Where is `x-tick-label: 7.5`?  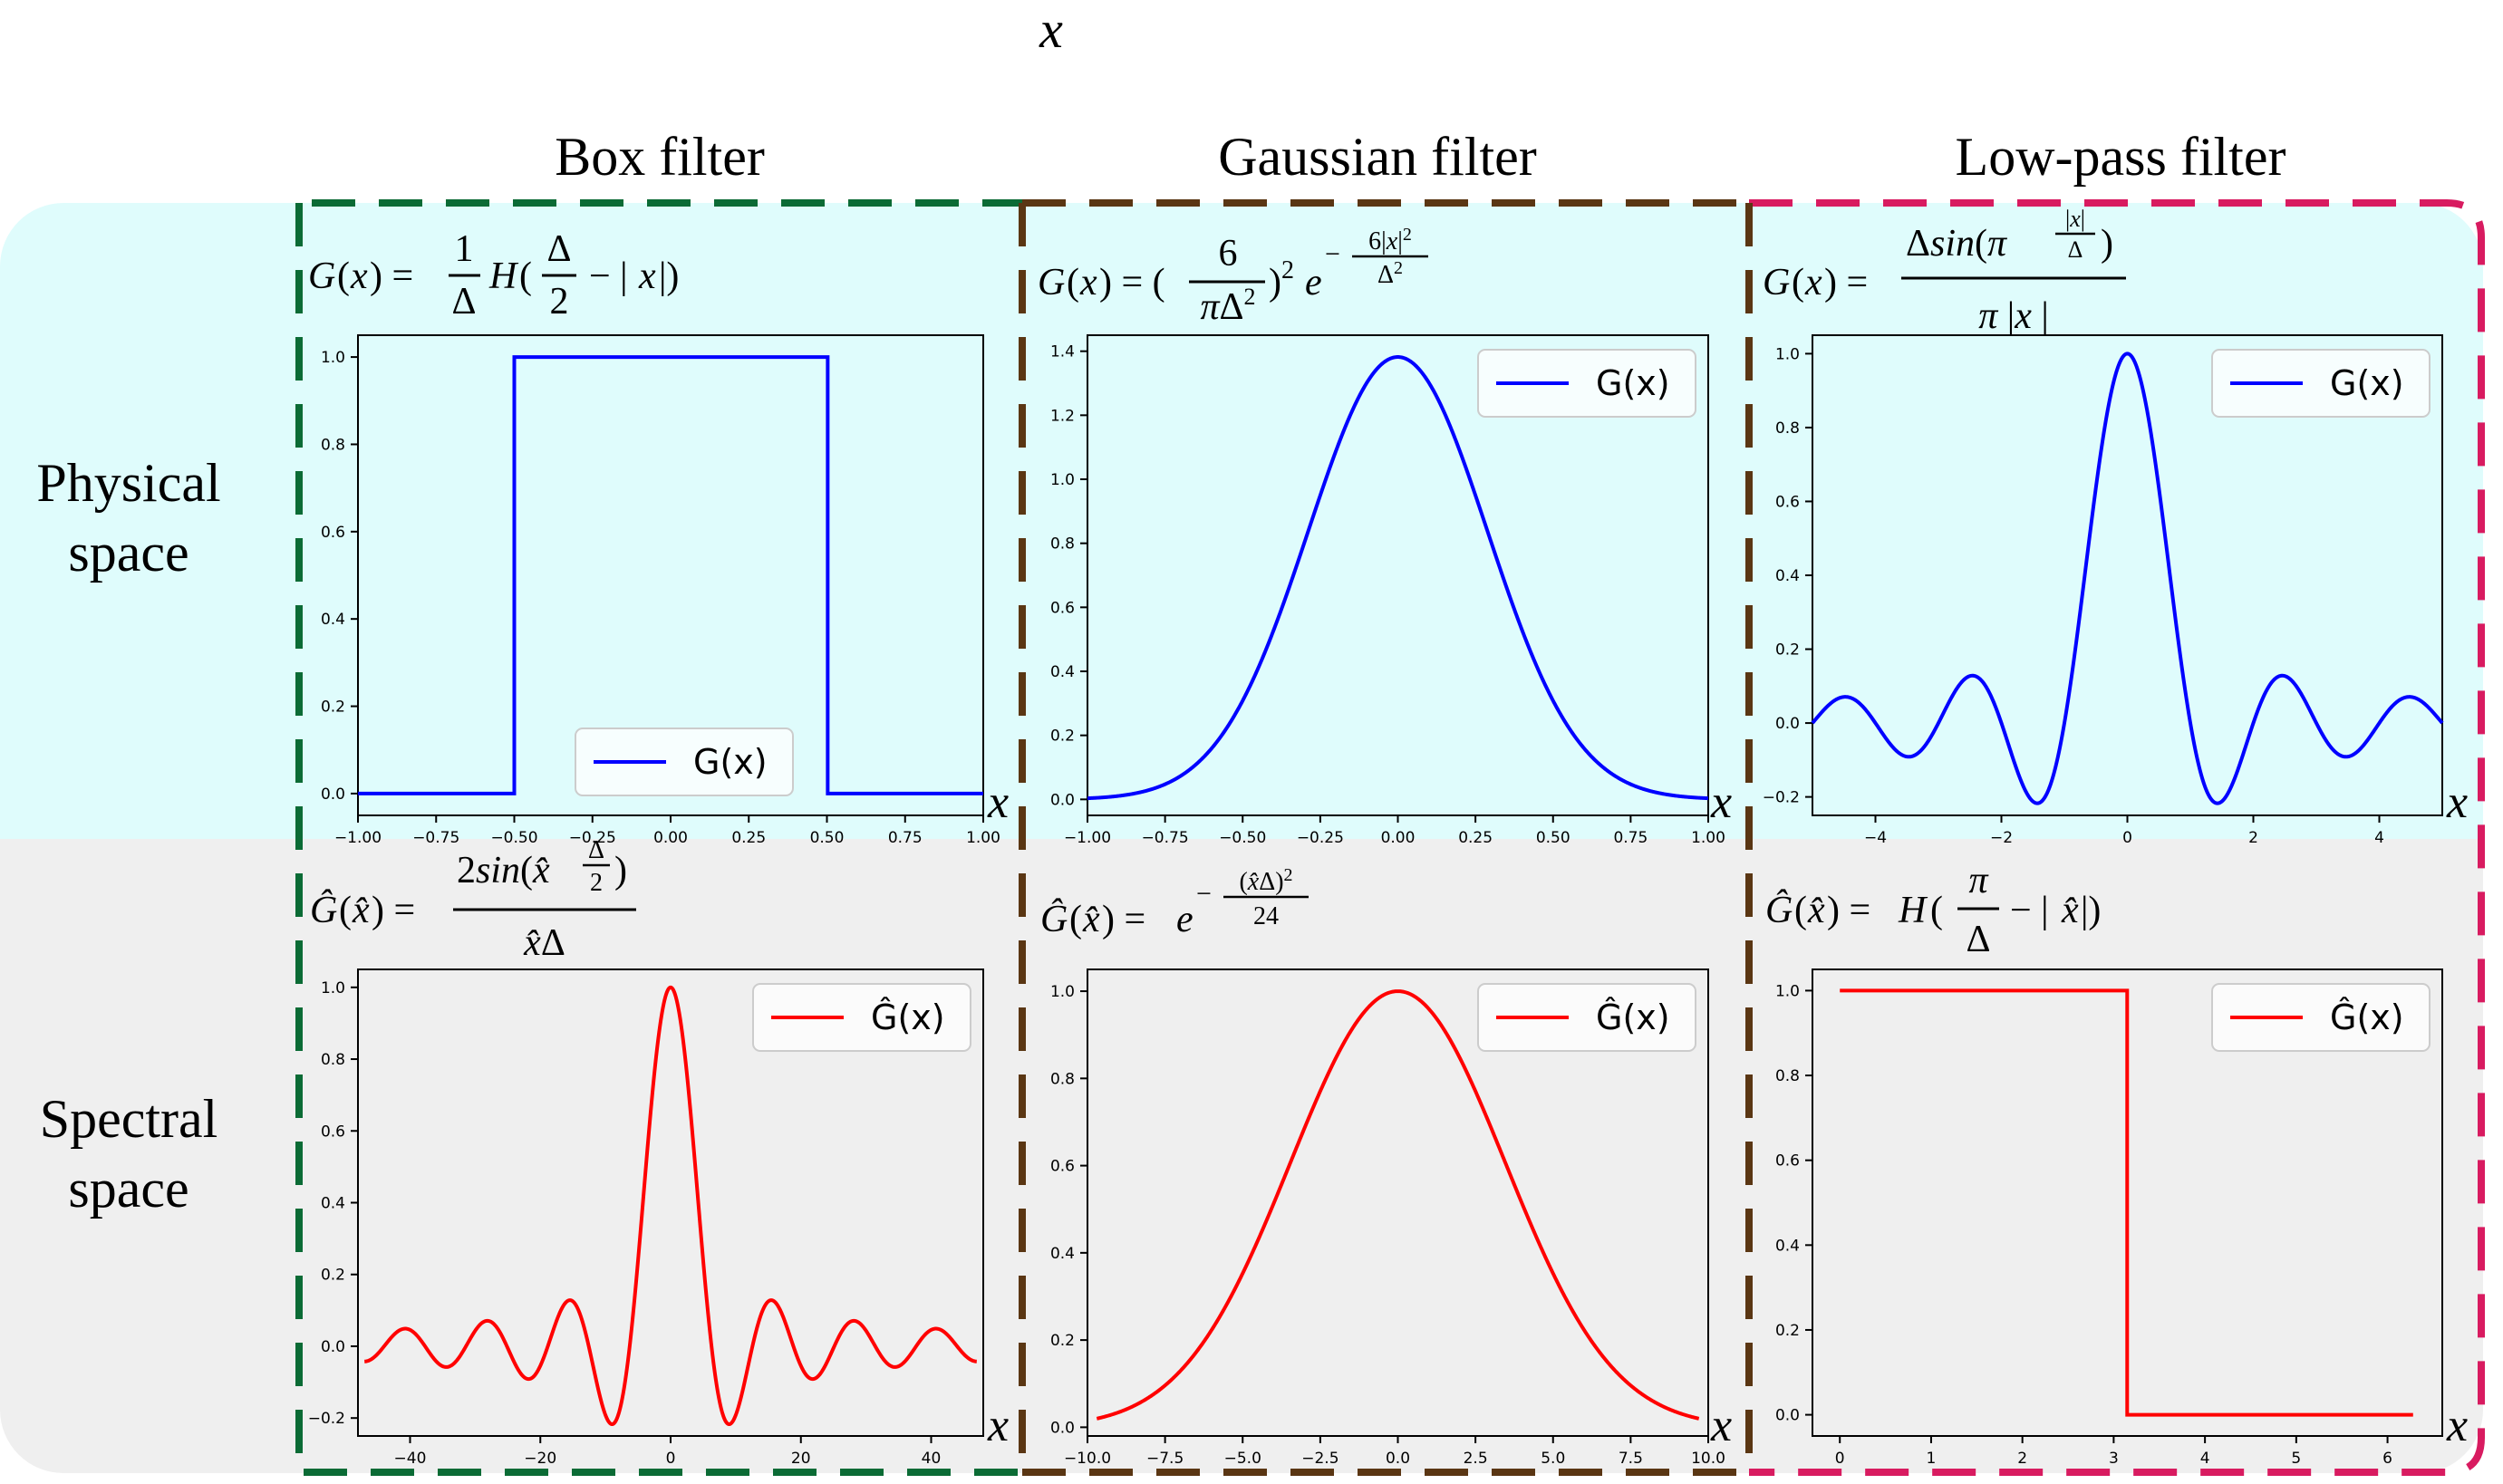
x-tick-label: 7.5 is located at coordinates (1631, 1459).